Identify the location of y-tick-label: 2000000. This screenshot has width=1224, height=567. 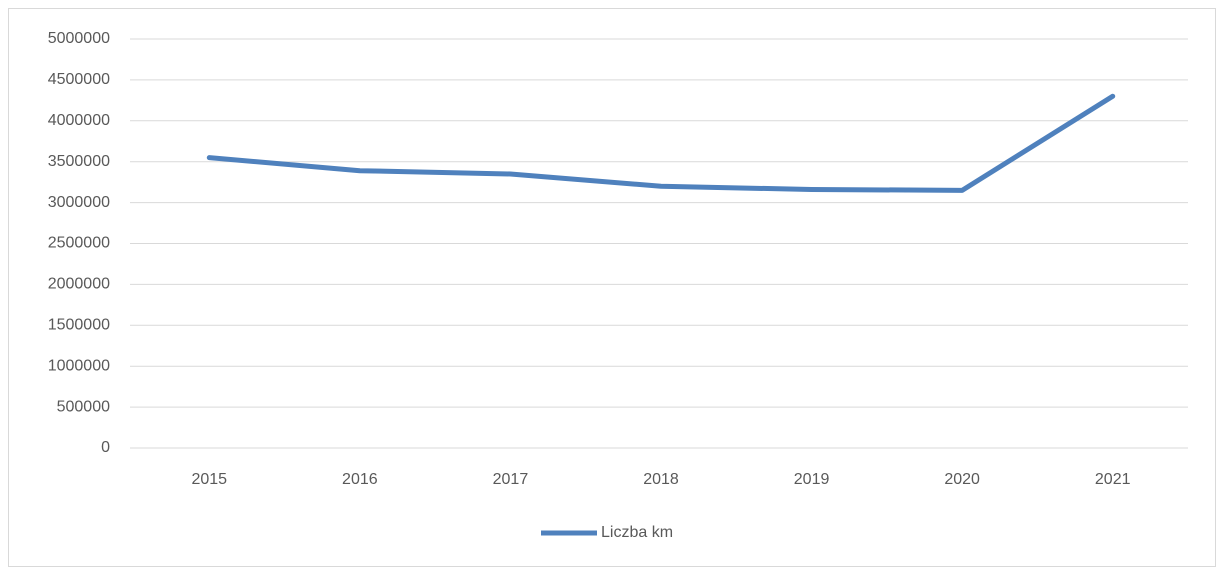
(79, 284).